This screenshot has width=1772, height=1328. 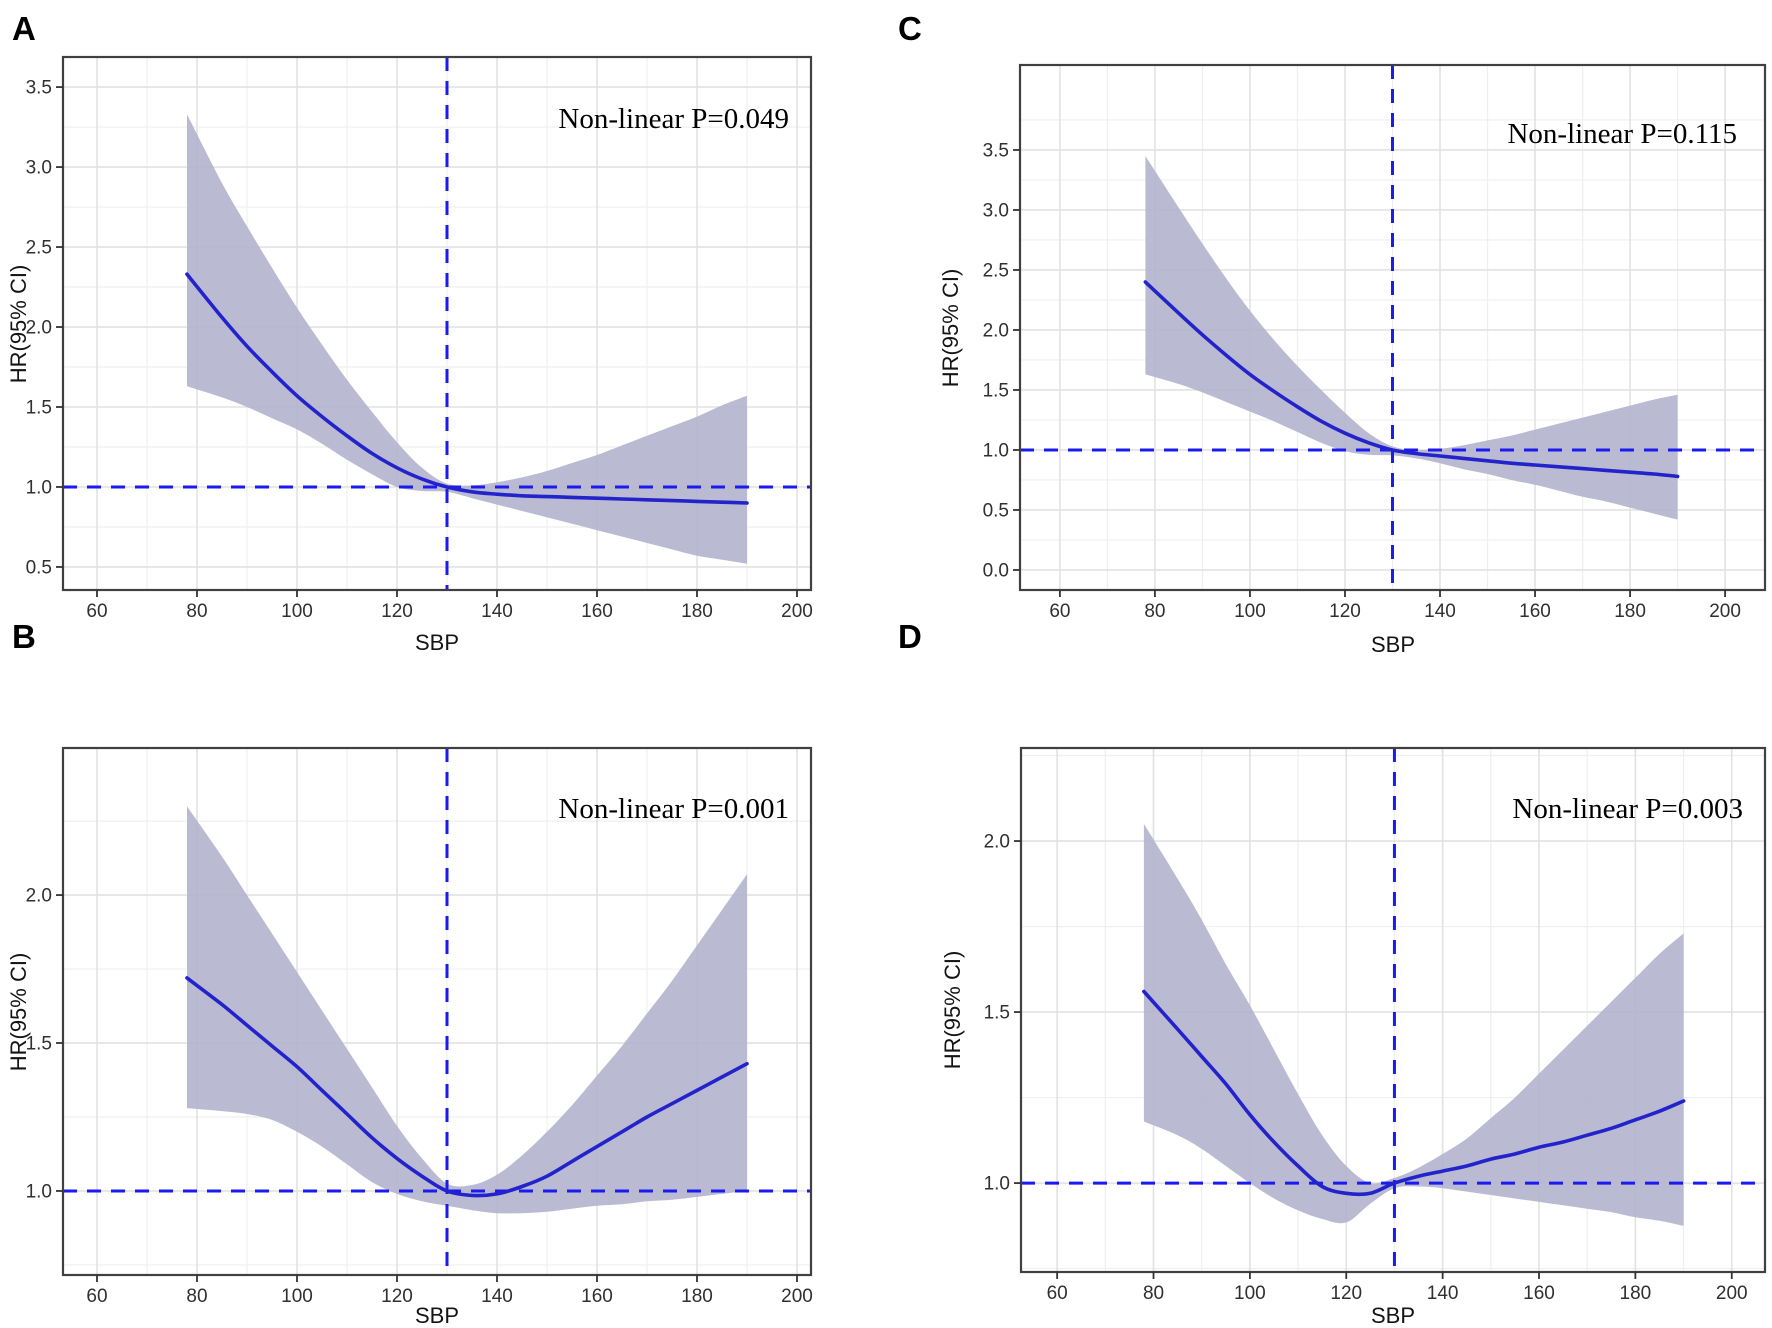 What do you see at coordinates (952, 1010) in the screenshot?
I see `panel-d-yaxis-title: HR(95% CI)` at bounding box center [952, 1010].